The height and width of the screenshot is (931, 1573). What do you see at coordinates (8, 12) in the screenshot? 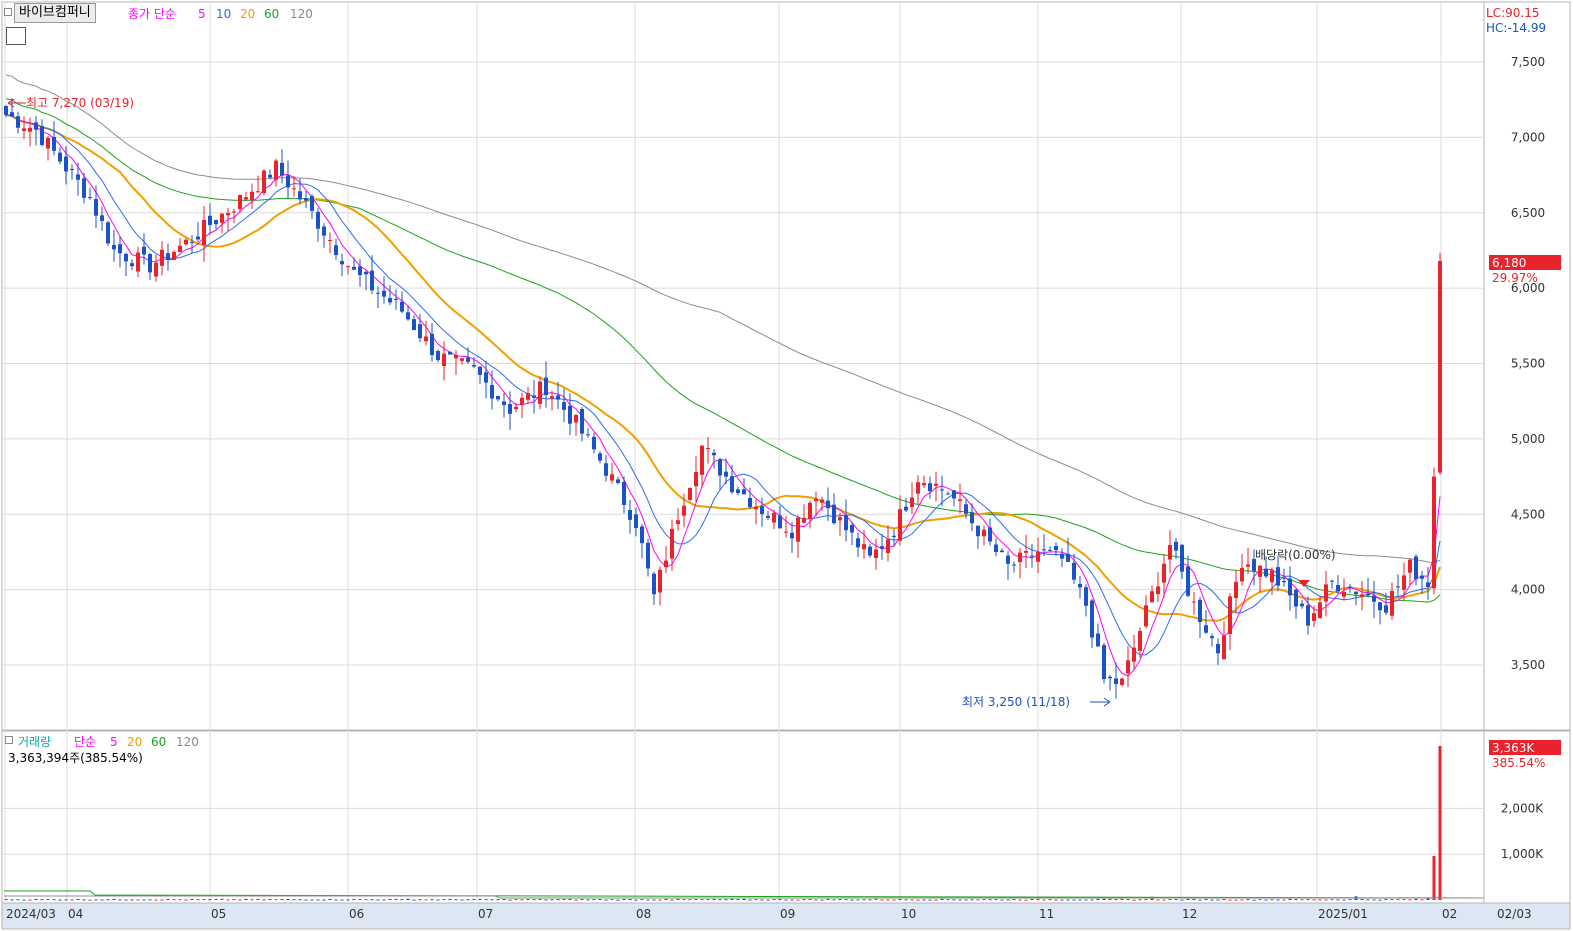
I see `panel-toggle-icon` at bounding box center [8, 12].